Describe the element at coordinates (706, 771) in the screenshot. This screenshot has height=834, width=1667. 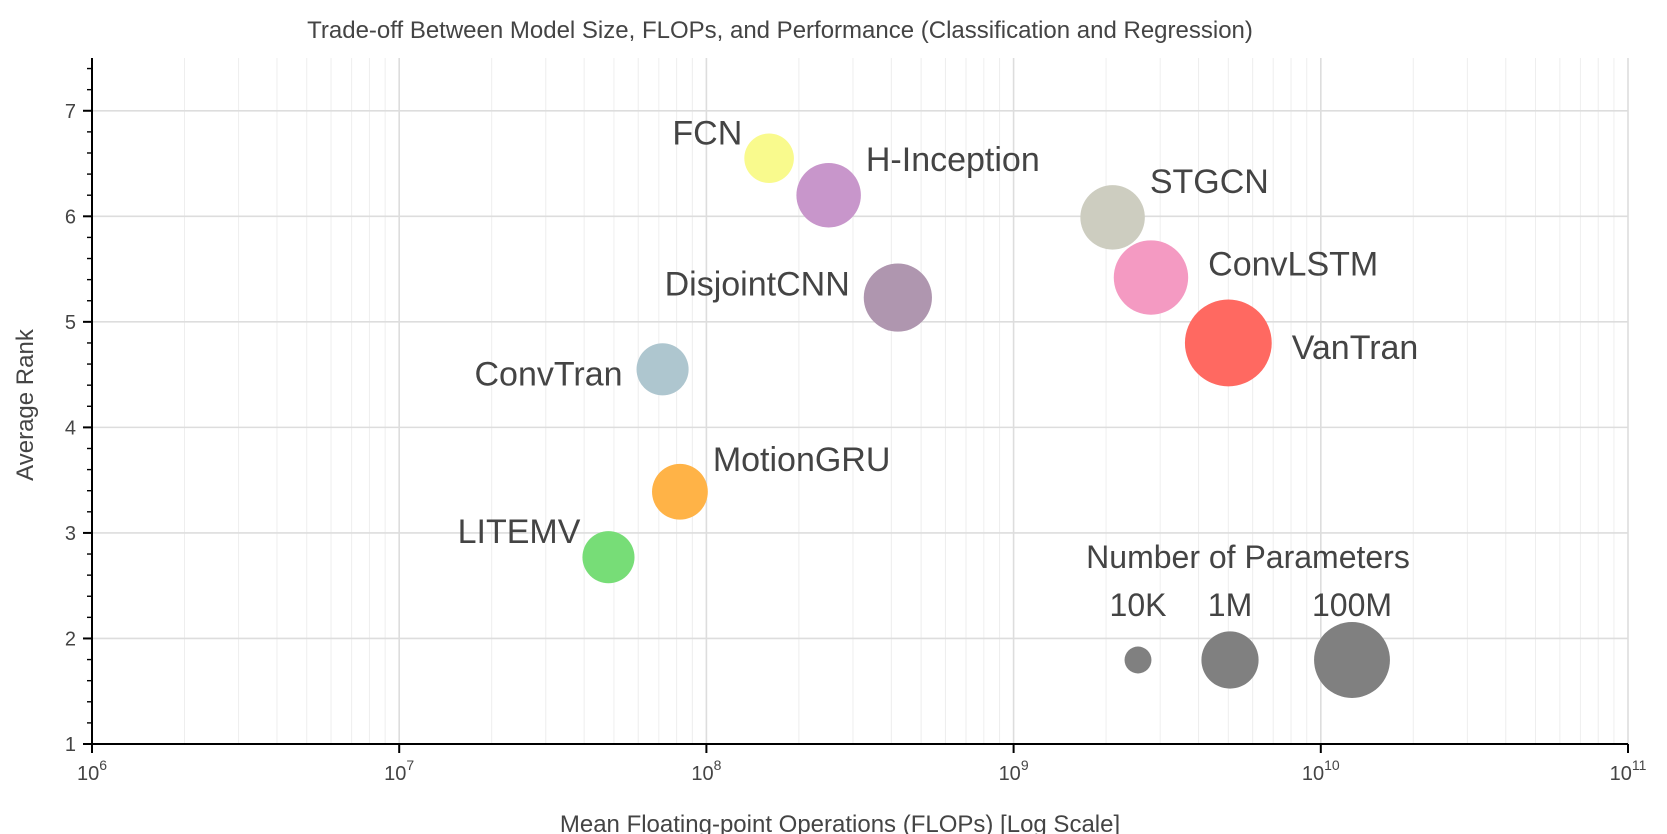
I see `x-tick-label: 10⁸` at that location.